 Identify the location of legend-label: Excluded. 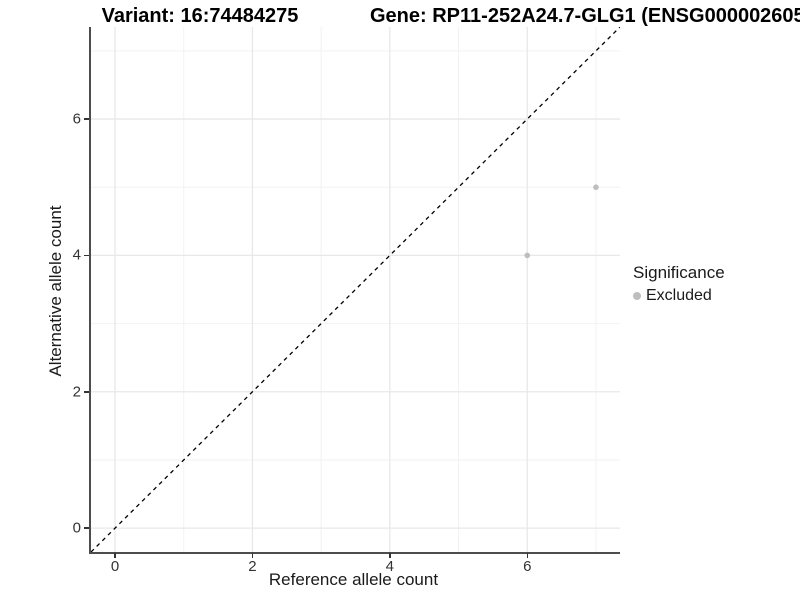
(679, 295).